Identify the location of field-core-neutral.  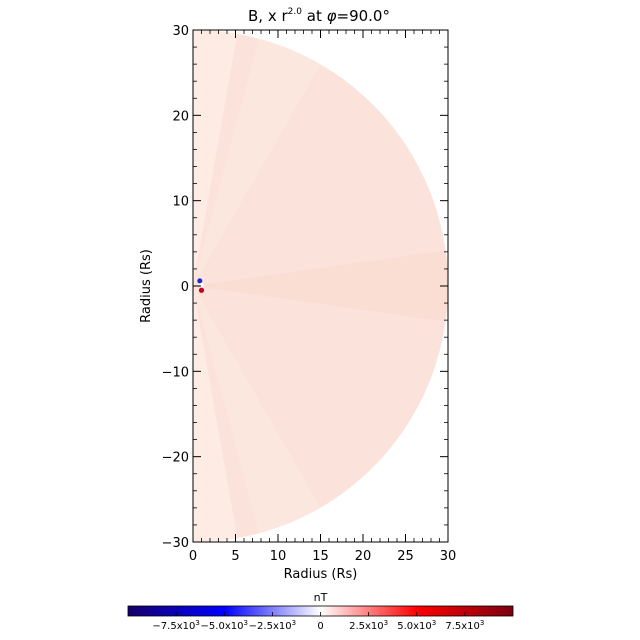
(201, 285).